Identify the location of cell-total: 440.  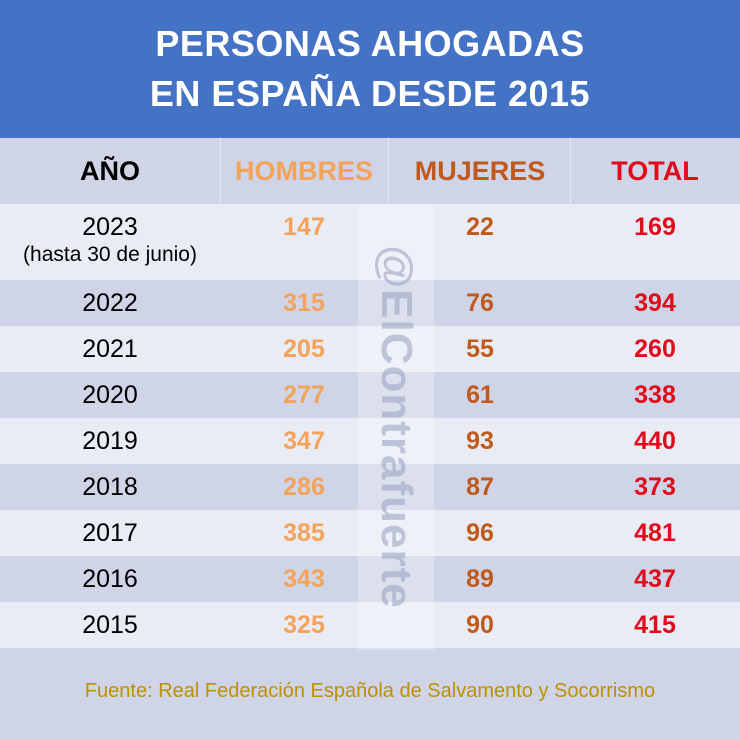
(655, 441).